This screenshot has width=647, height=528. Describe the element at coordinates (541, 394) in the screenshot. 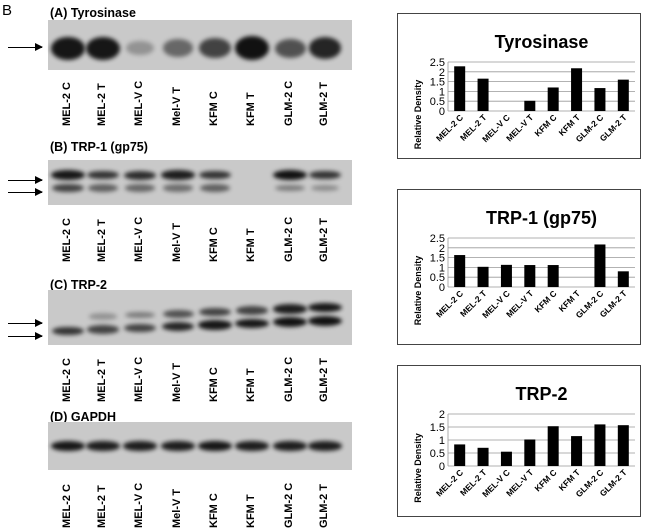

I see `chart-title: TRP-2` at that location.